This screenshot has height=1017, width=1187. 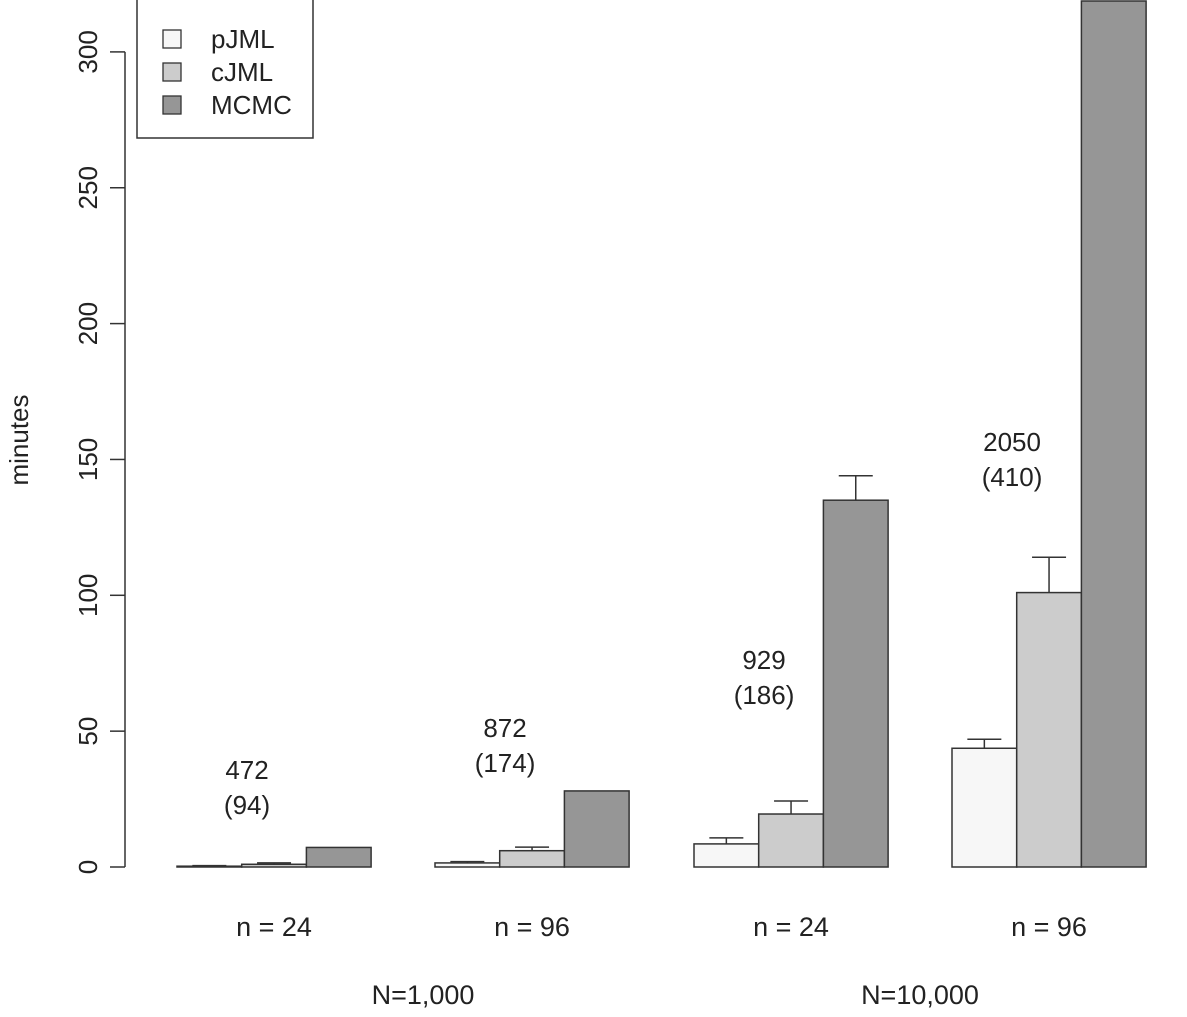 What do you see at coordinates (504, 728) in the screenshot?
I see `annotation-value: 872` at bounding box center [504, 728].